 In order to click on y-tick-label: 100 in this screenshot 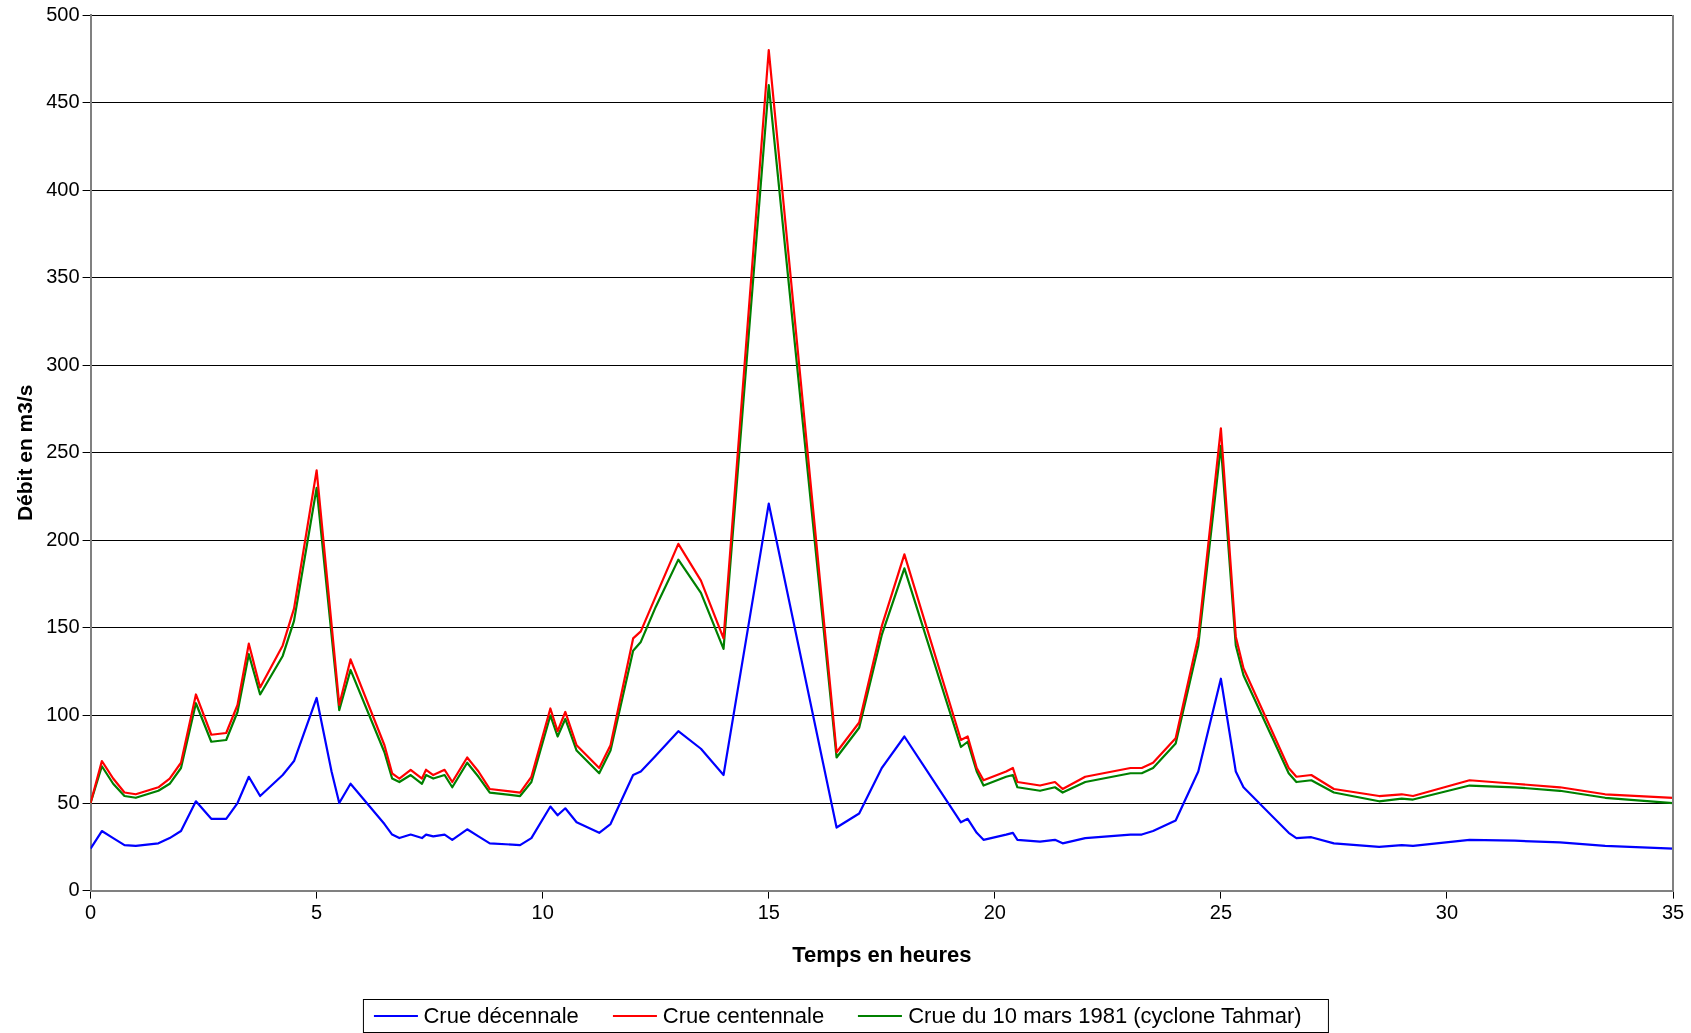, I will do `click(63, 714)`.